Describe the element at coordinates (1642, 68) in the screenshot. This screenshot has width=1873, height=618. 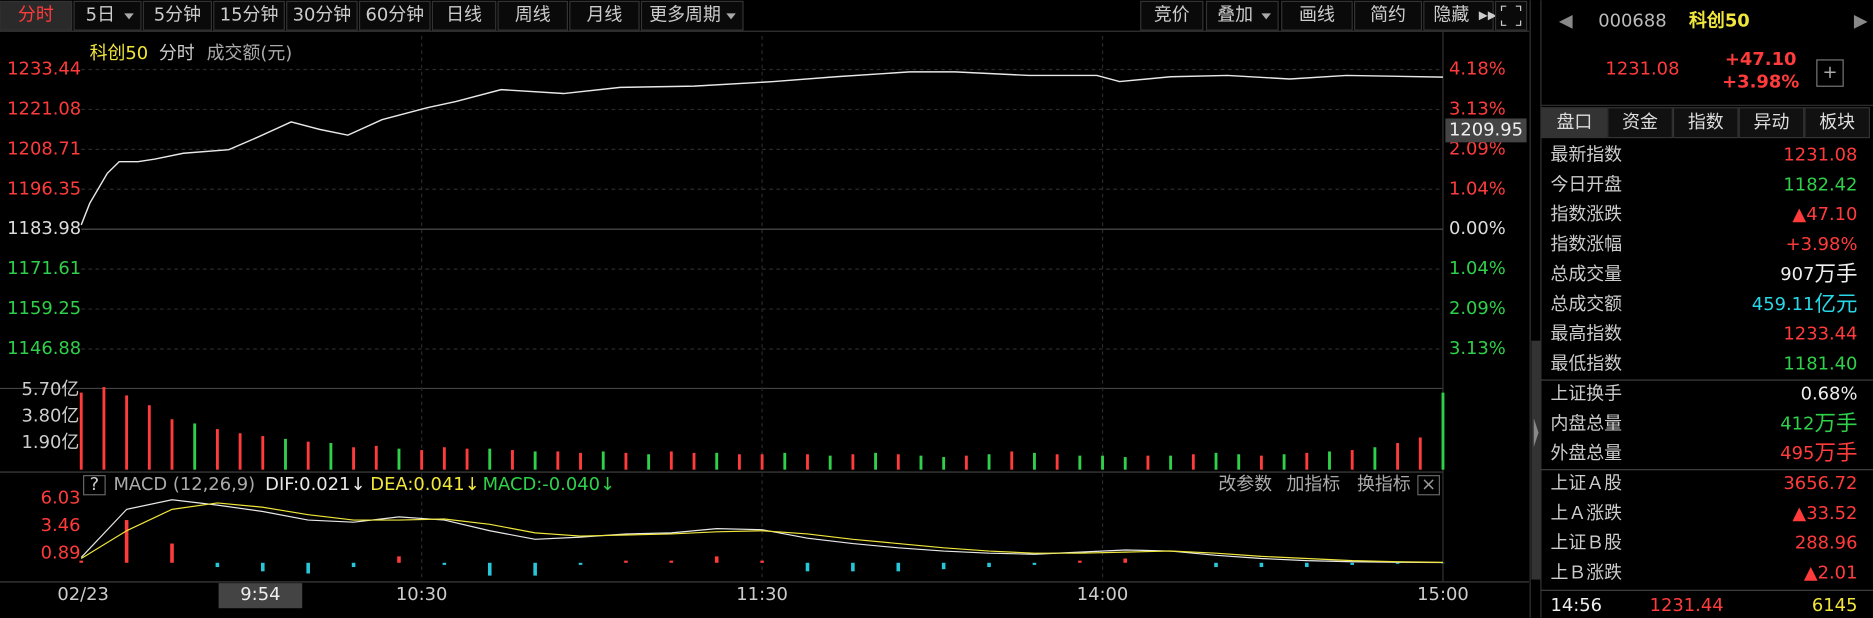
I see `last-price: 1231.08` at that location.